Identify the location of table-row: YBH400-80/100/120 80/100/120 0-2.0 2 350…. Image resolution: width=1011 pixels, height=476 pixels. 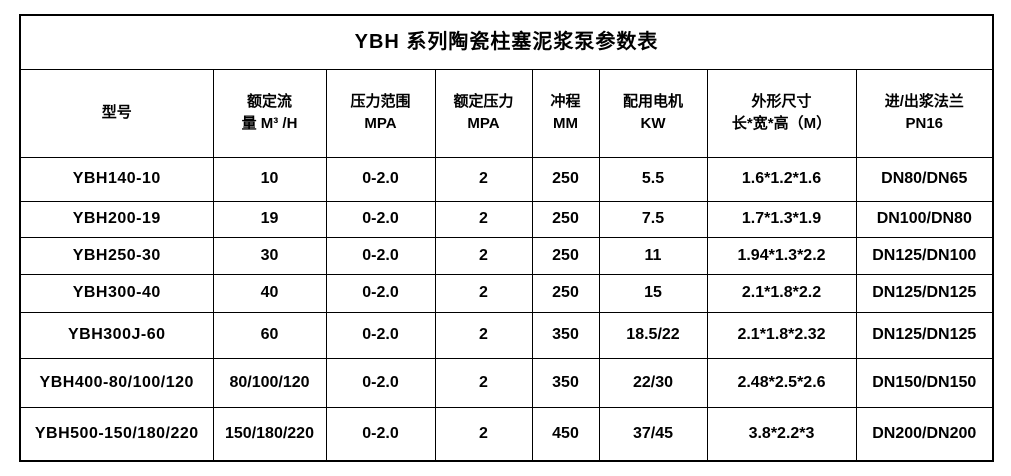
(506, 382).